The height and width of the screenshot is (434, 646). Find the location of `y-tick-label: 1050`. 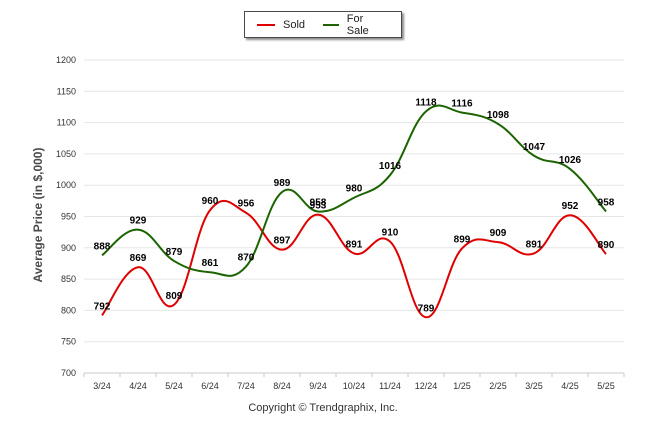

y-tick-label: 1050 is located at coordinates (66, 154).